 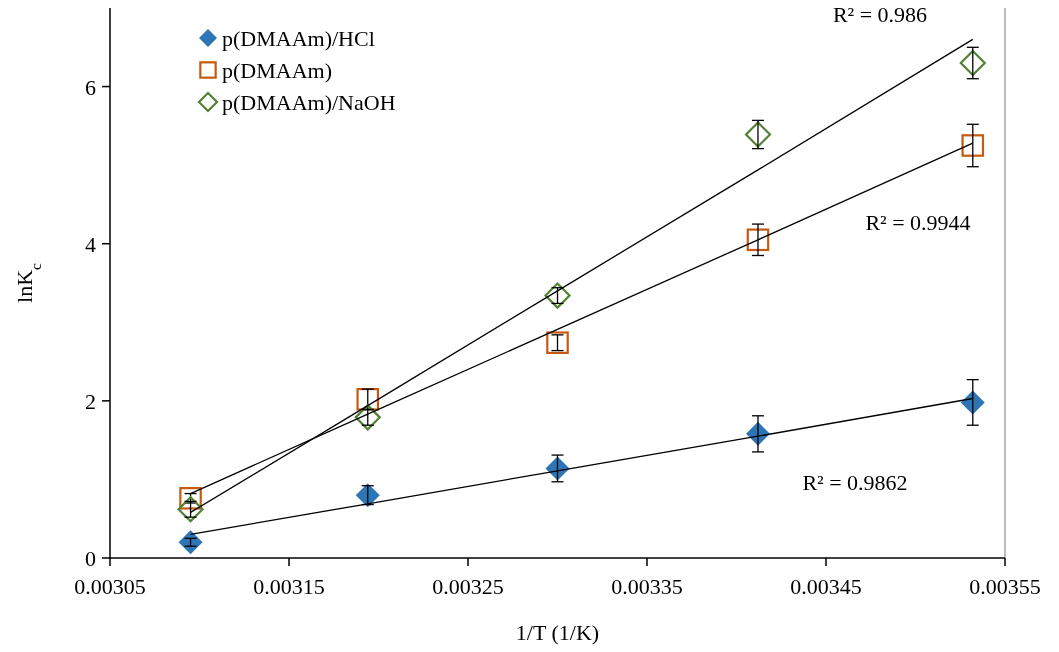 I want to click on x-tick-label: 0.00335, so click(x=647, y=586).